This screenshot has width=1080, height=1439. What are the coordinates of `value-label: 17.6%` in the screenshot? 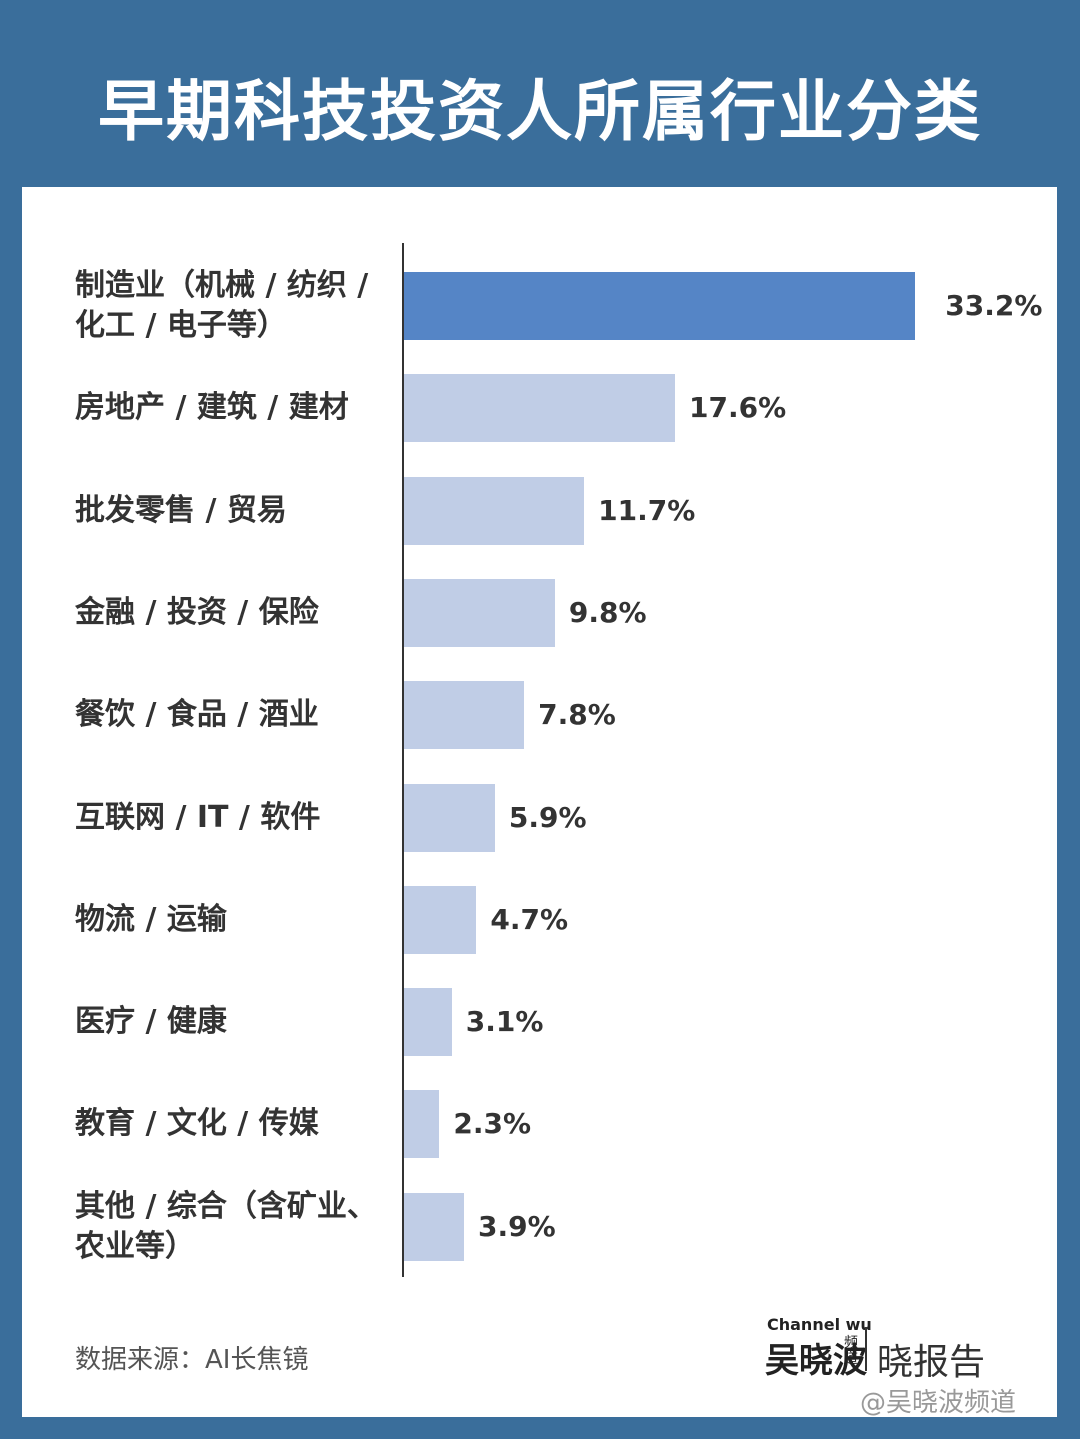 It's located at (738, 408).